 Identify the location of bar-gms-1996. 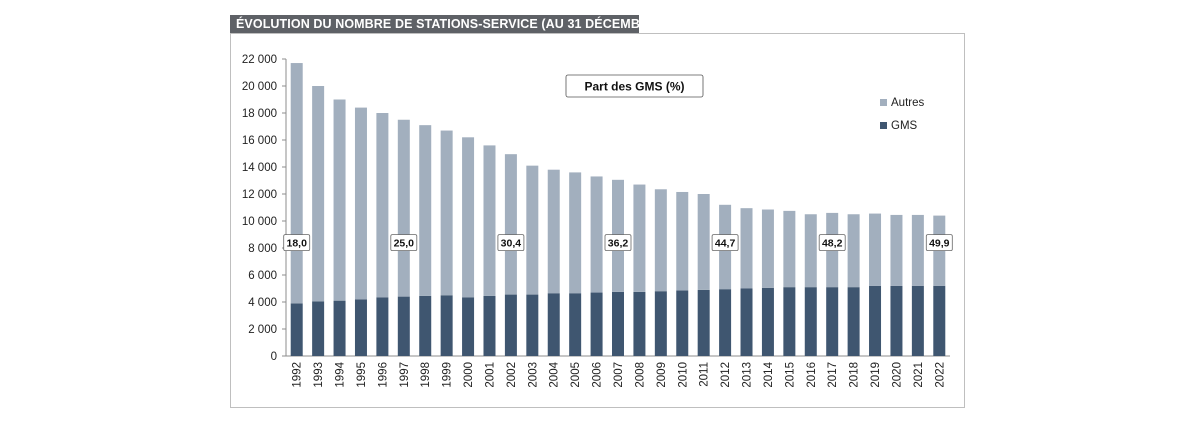
(382, 326).